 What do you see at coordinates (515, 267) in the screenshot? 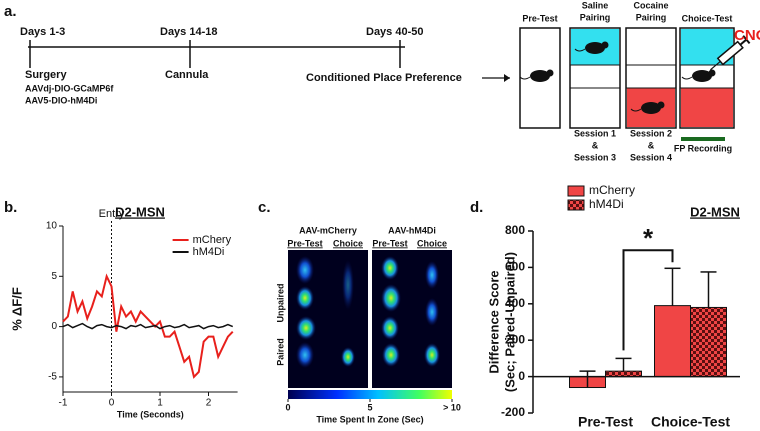
I see `y-tick-label: 600` at bounding box center [515, 267].